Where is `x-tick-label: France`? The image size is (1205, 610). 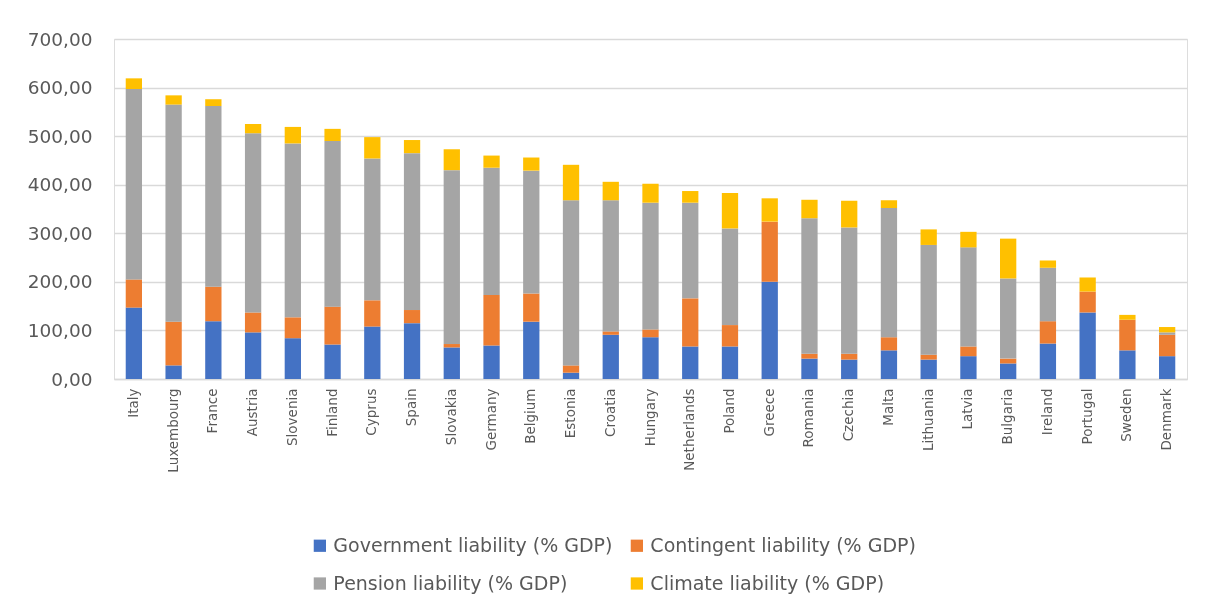 x-tick-label: France is located at coordinates (212, 411).